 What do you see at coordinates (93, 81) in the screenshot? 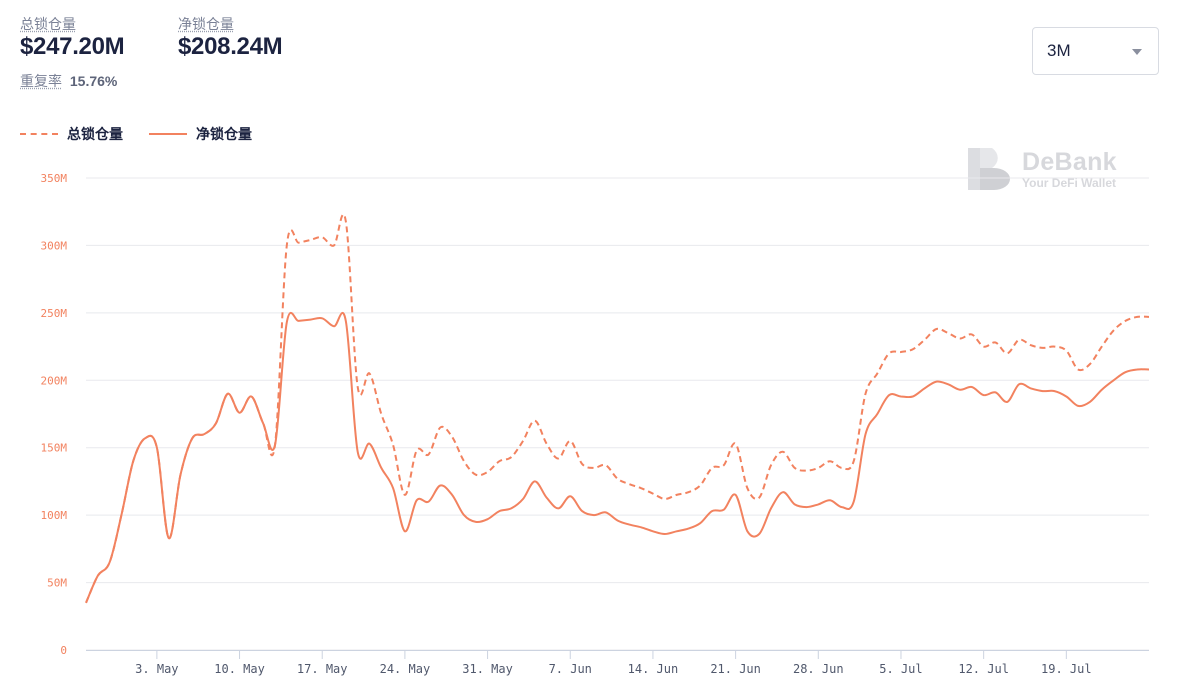
I see `repeat-rate-value: 15.76%` at bounding box center [93, 81].